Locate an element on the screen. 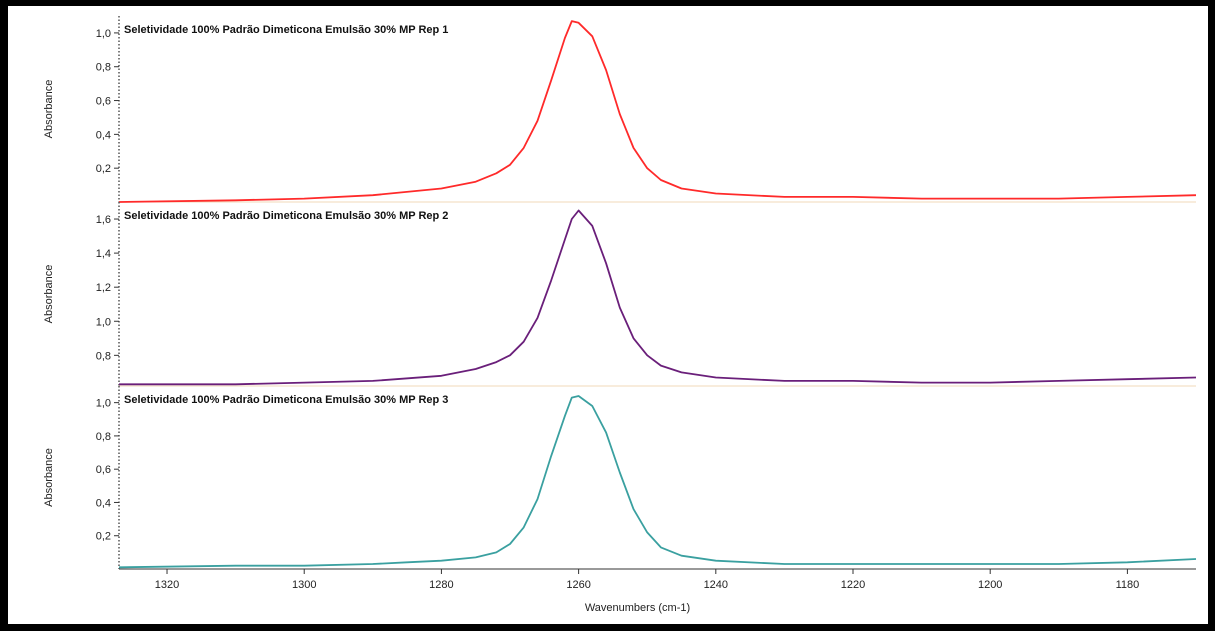 This screenshot has height=631, width=1215. x-tick-label: 1220 is located at coordinates (853, 585).